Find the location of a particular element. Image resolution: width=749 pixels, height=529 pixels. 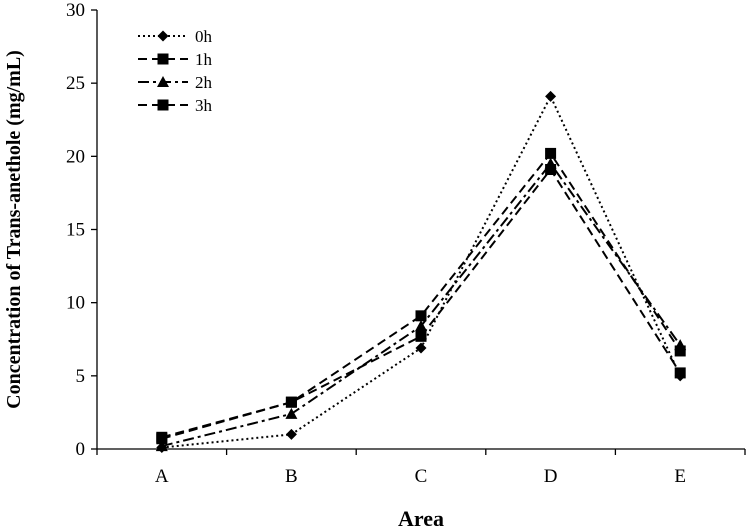

legend-label: 1h is located at coordinates (204, 59).